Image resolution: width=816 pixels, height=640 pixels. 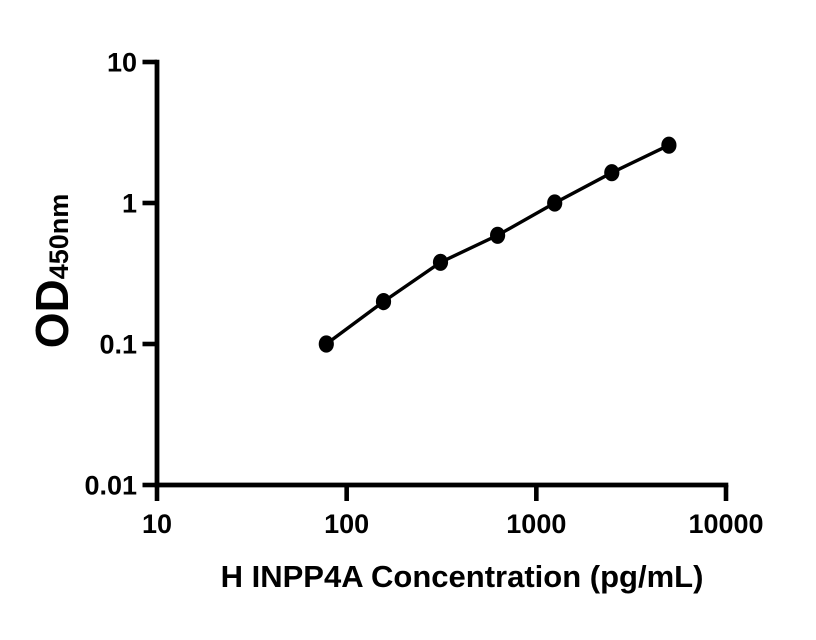 I want to click on x-axis-title: H INPP4A Concentration (pg/mL), so click(x=462, y=576).